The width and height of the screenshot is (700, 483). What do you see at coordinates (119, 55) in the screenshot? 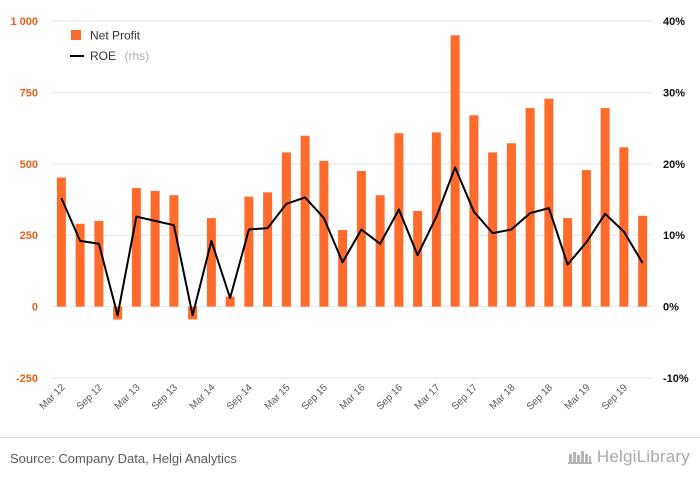
I see `legend-label-roe-group: ROE (rhs)` at bounding box center [119, 55].